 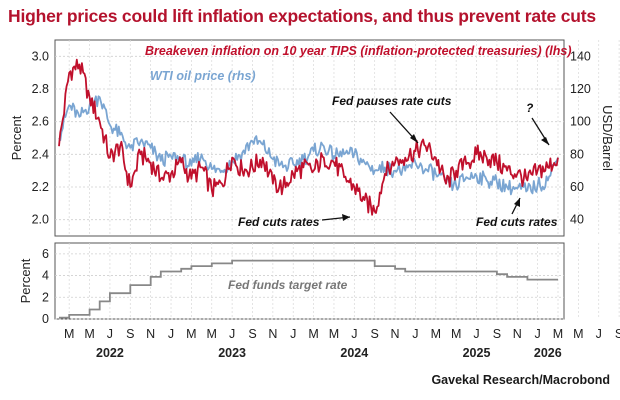 What do you see at coordinates (40, 220) in the screenshot?
I see `y-tick-left: 2.0` at bounding box center [40, 220].